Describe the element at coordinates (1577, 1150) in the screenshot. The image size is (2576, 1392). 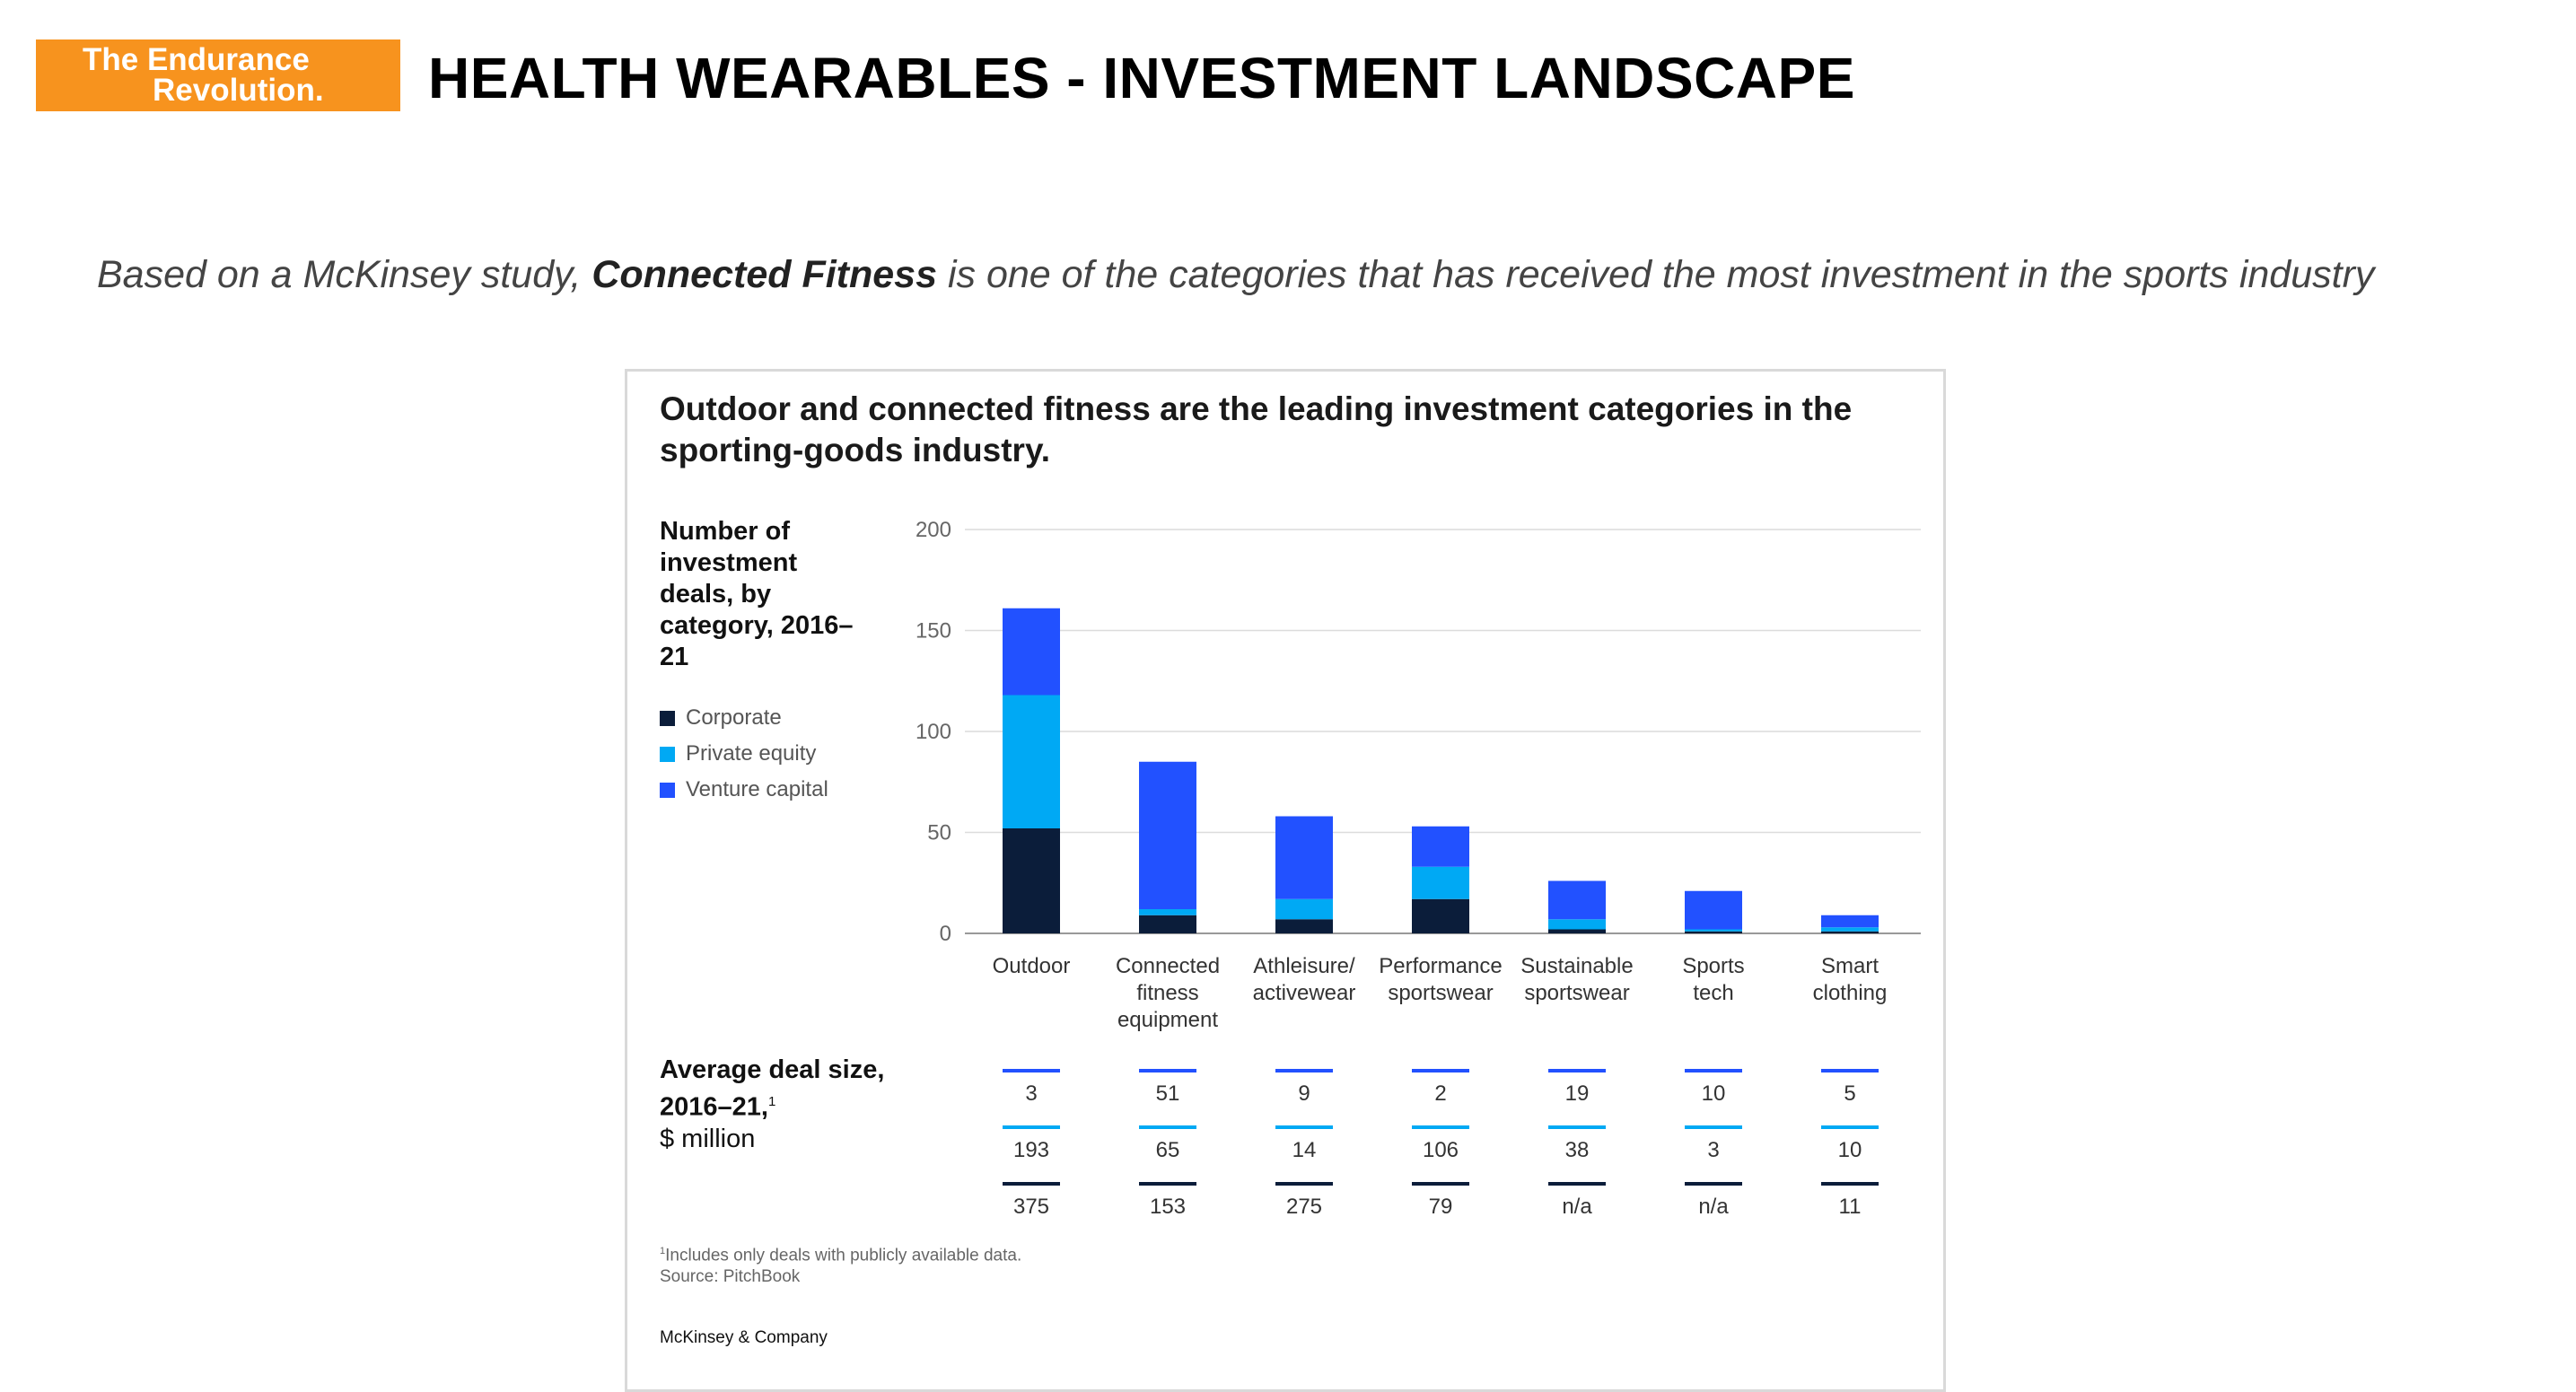
I see `avg-value-private-equity-4: 38` at that location.